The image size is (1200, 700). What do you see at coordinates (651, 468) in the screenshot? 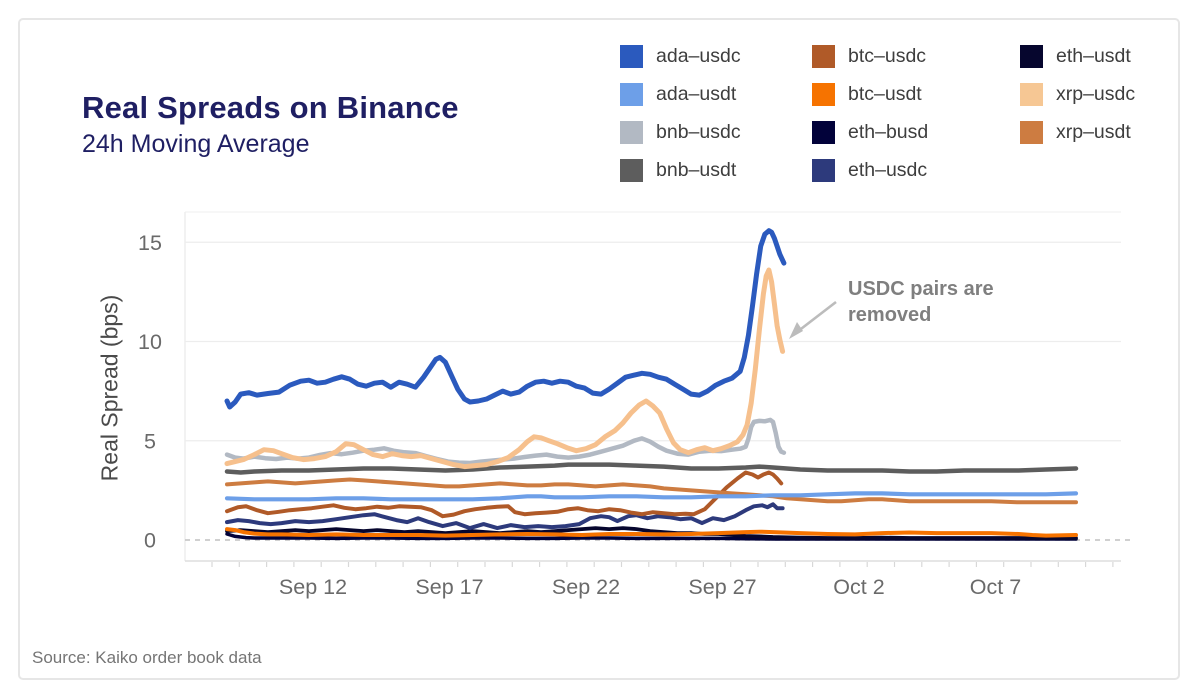
I see `series-line-bnb-usdt` at bounding box center [651, 468].